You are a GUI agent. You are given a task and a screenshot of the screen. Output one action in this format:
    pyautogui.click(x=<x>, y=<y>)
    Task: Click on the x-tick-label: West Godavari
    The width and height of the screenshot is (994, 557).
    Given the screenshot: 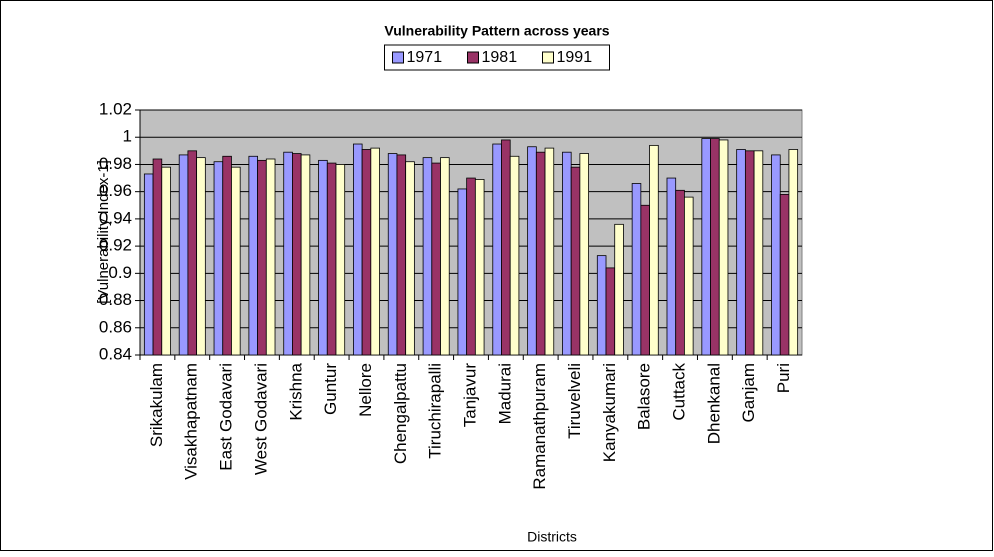 What is the action you would take?
    pyautogui.click(x=260, y=419)
    